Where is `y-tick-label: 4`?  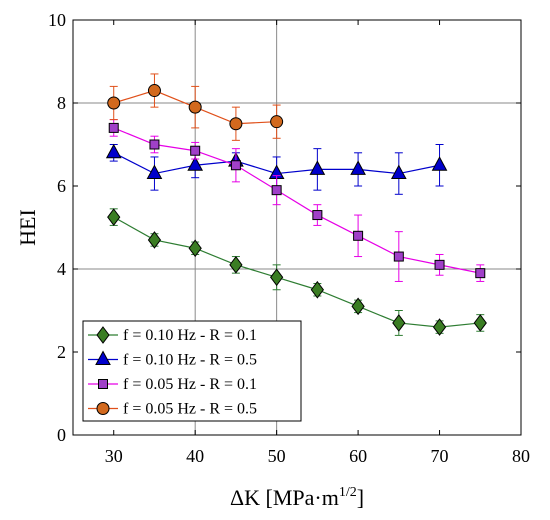 y-tick-label: 4 is located at coordinates (61, 269).